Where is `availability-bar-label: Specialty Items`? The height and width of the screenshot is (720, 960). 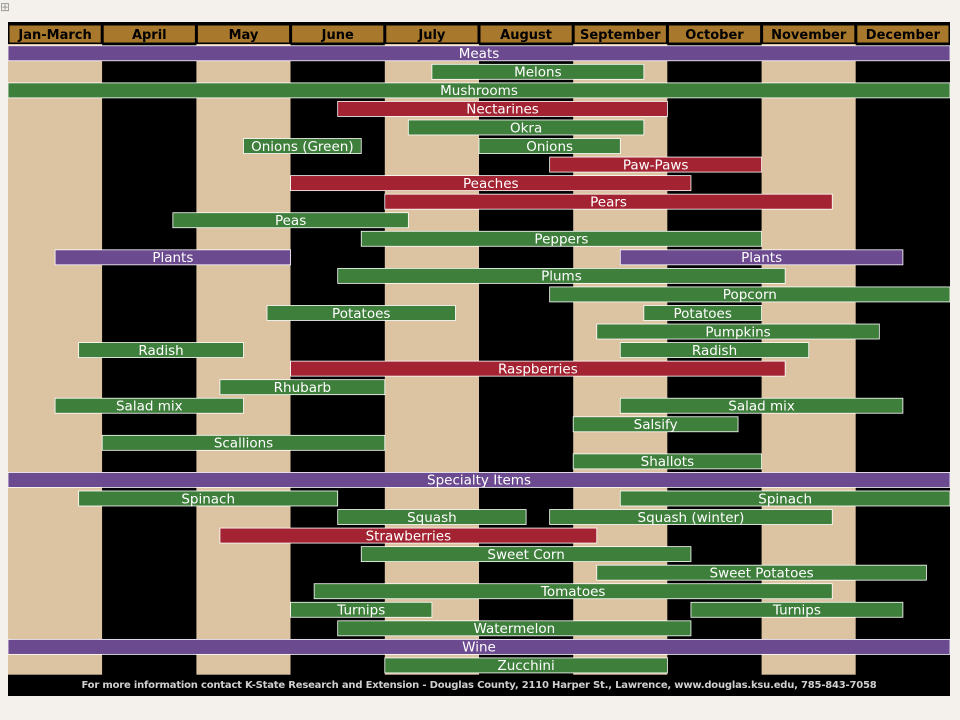 availability-bar-label: Specialty Items is located at coordinates (479, 481).